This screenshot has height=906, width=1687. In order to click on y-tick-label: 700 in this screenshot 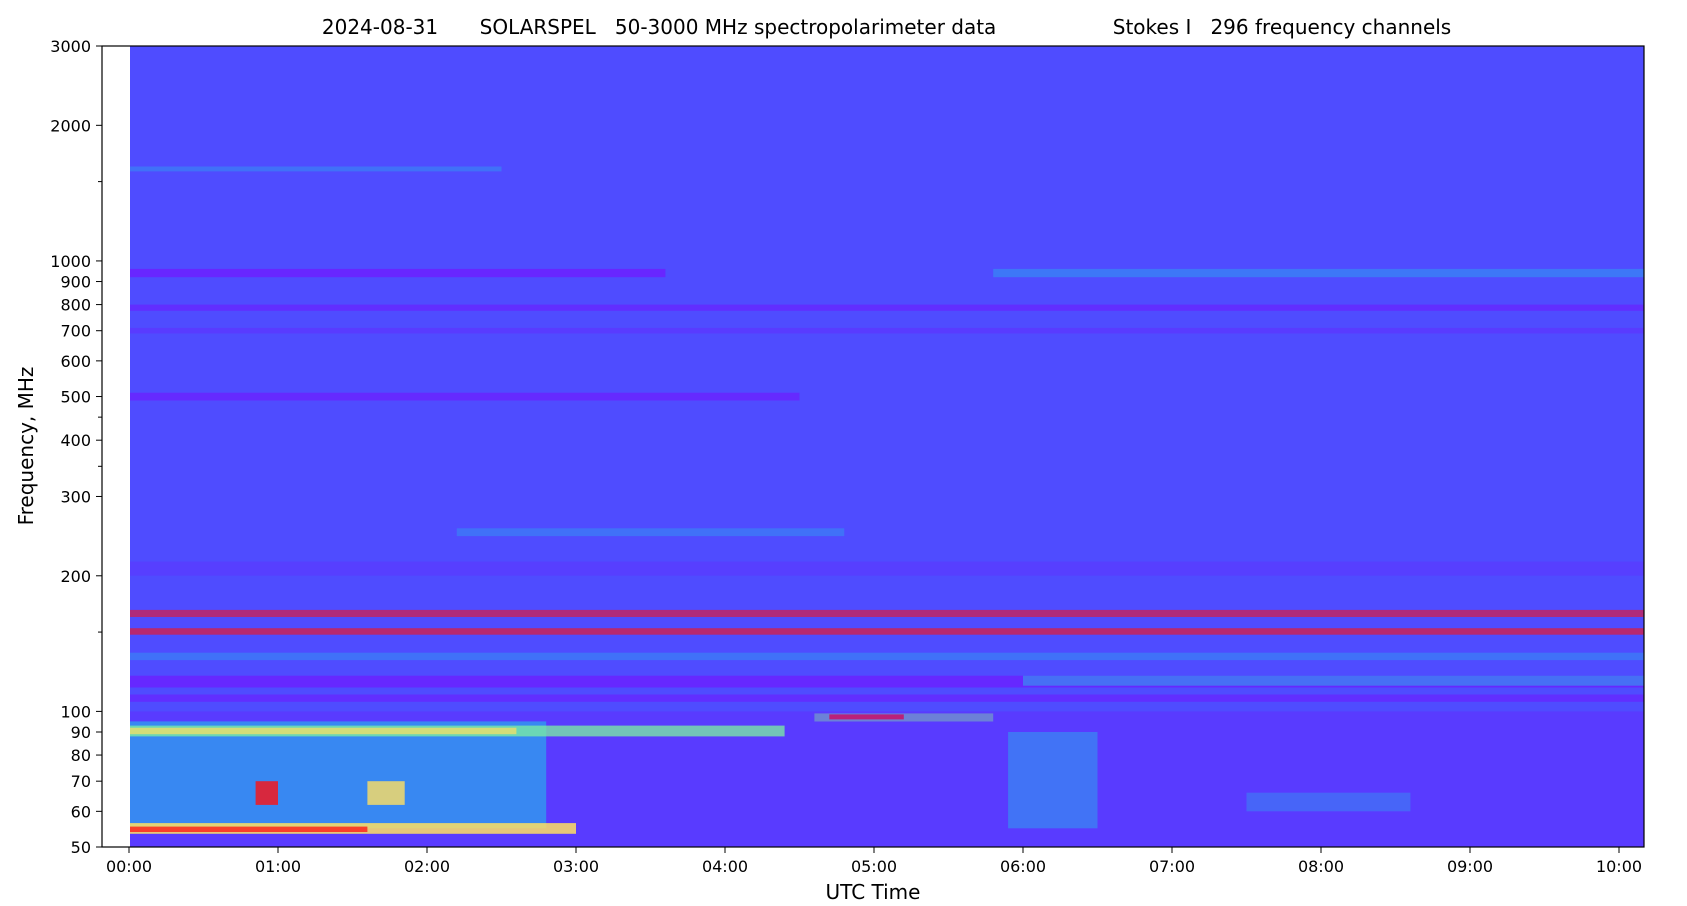, I will do `click(75, 331)`.